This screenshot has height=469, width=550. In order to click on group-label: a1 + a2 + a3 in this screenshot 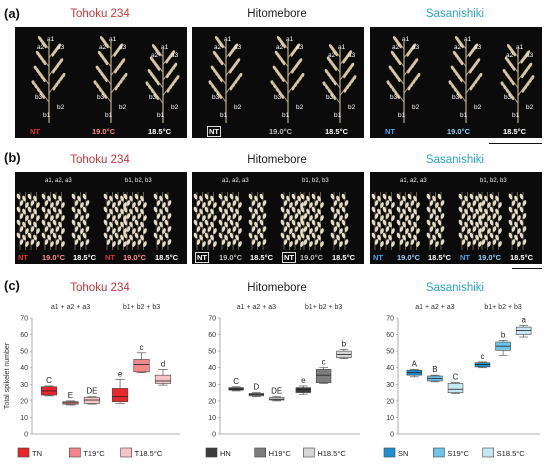, I will do `click(434, 307)`.